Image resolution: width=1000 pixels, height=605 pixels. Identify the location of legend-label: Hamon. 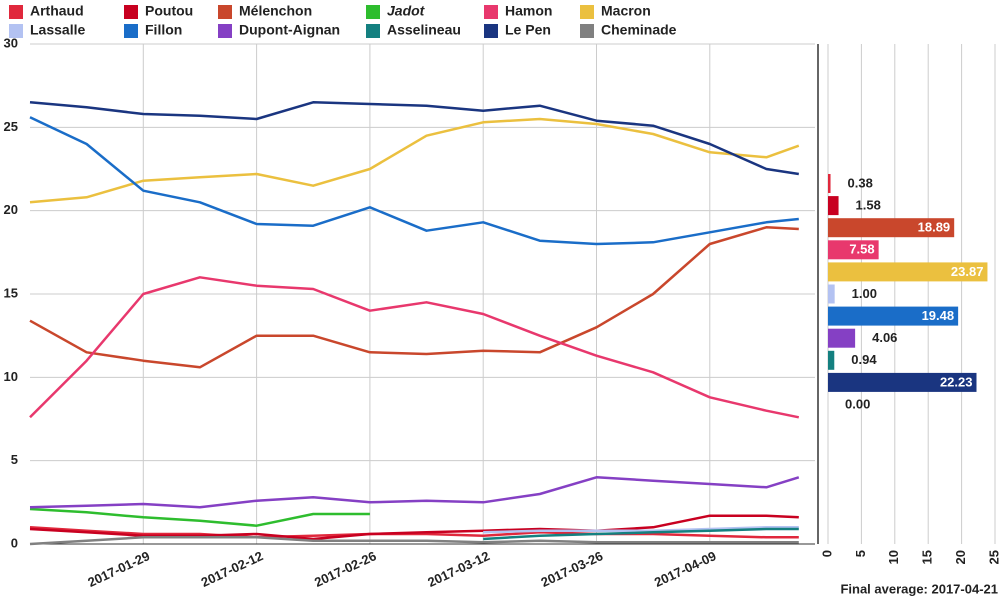
(528, 11).